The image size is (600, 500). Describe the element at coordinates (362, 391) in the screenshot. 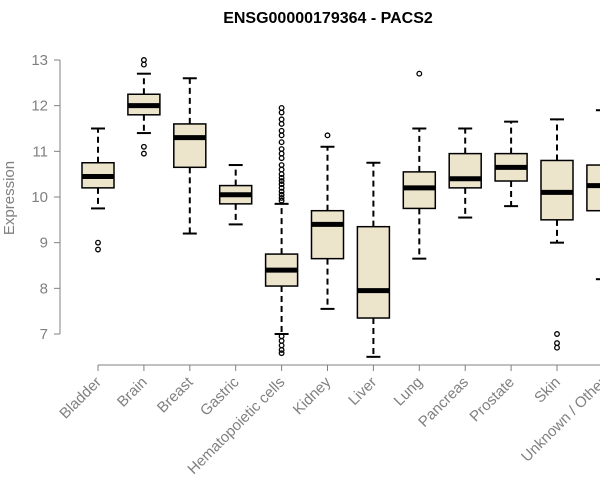

I see `x-tick-label: Liver` at that location.